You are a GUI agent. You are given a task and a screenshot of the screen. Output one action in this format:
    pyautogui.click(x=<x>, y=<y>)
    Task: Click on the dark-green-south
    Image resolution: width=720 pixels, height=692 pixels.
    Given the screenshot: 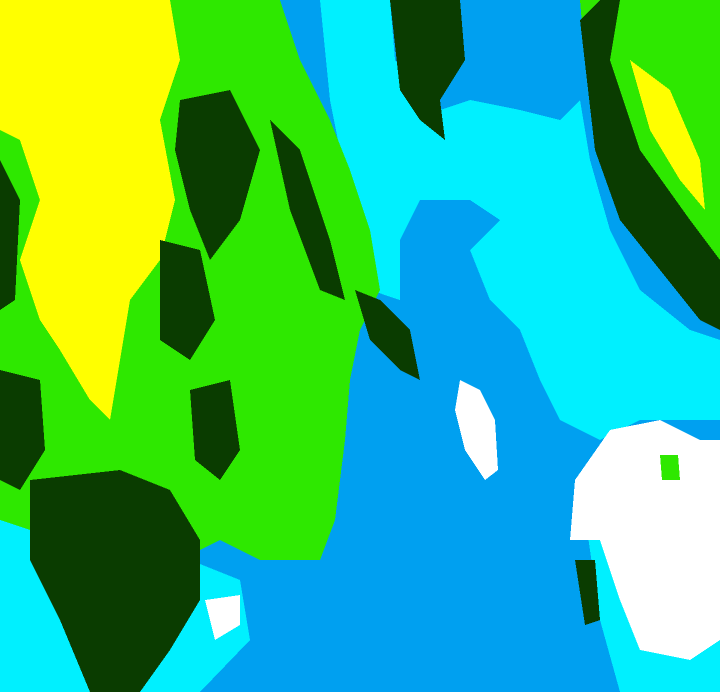 What is the action you would take?
    pyautogui.click(x=115, y=581)
    